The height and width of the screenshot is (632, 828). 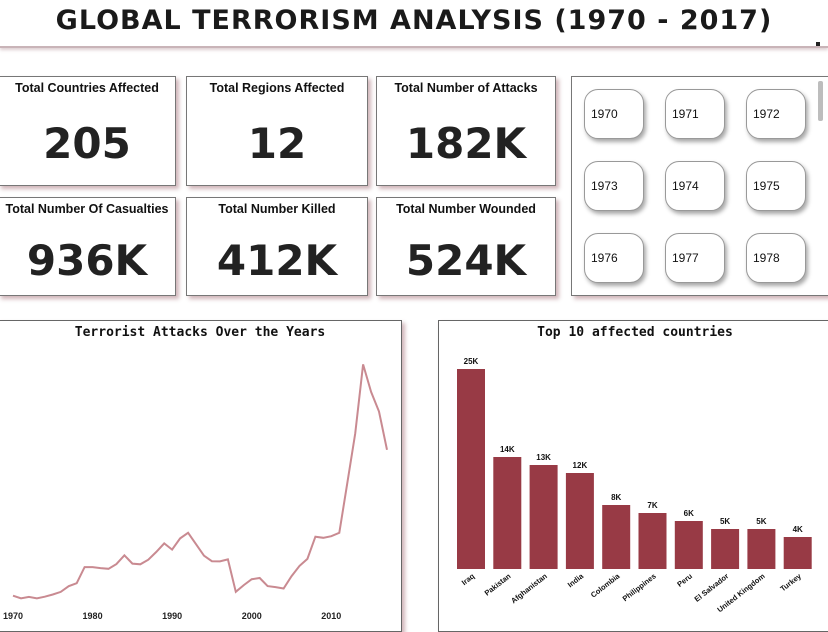 I want to click on bar-peru, so click(x=688, y=545).